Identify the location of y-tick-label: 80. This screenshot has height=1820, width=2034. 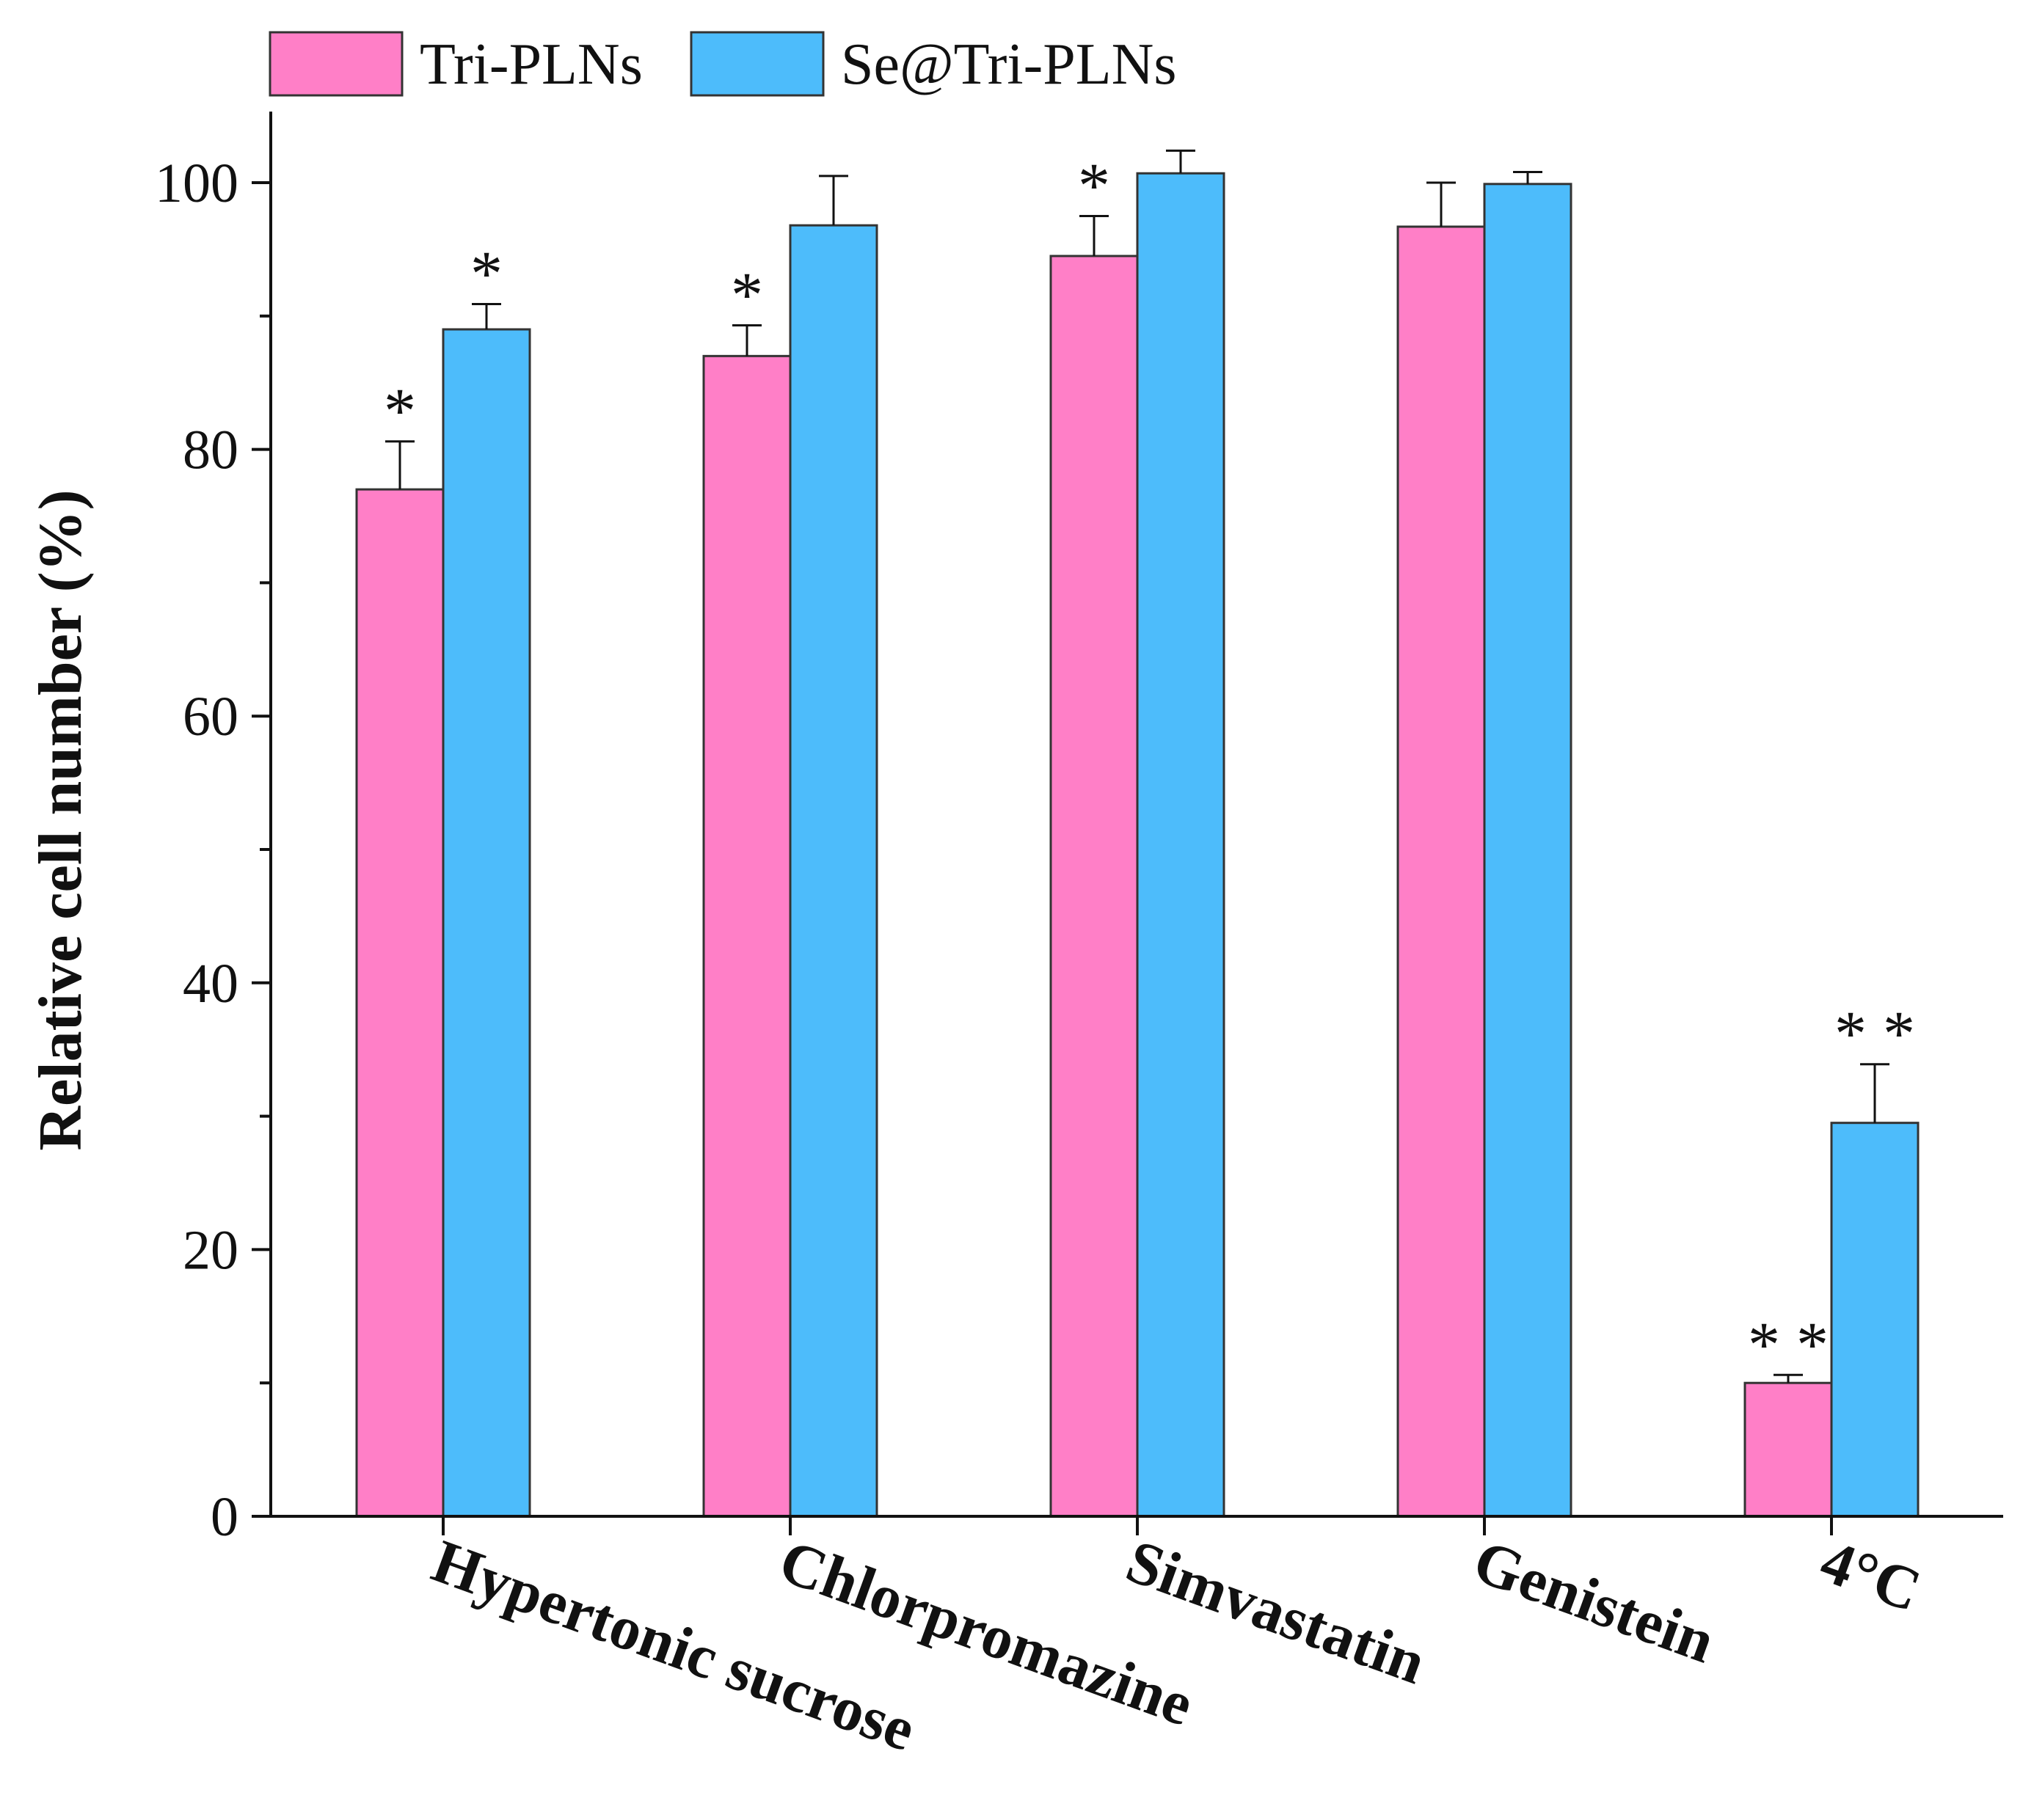
(210, 451).